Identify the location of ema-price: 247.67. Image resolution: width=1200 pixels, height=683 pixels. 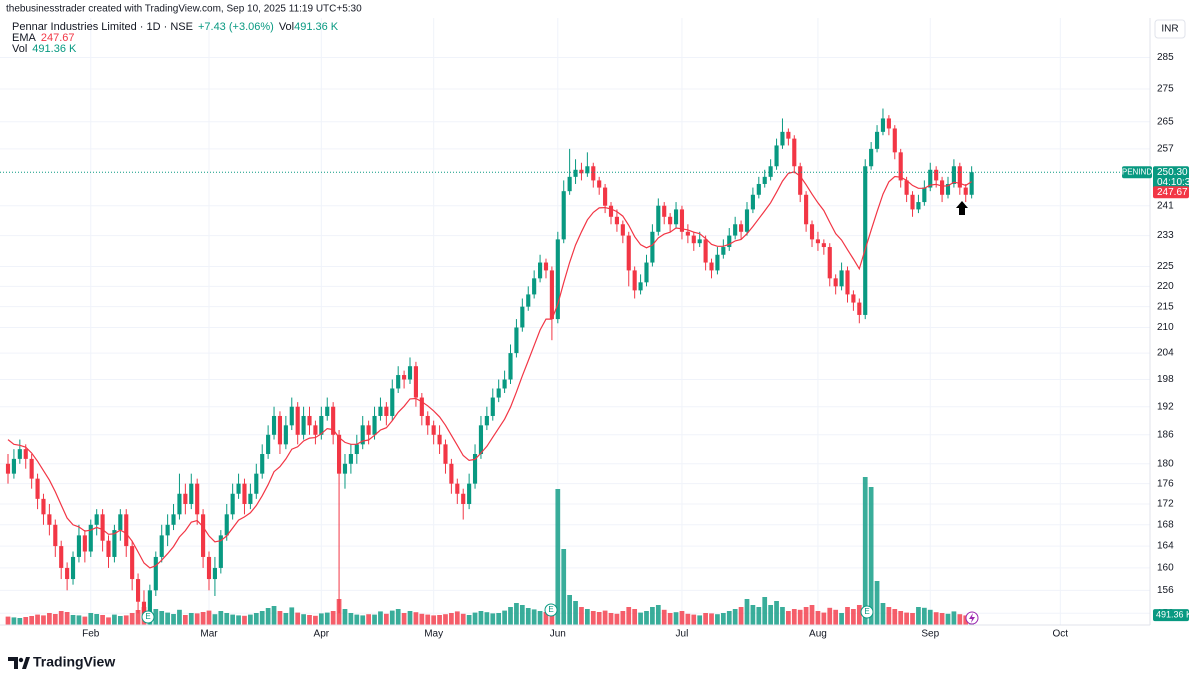
(1172, 192).